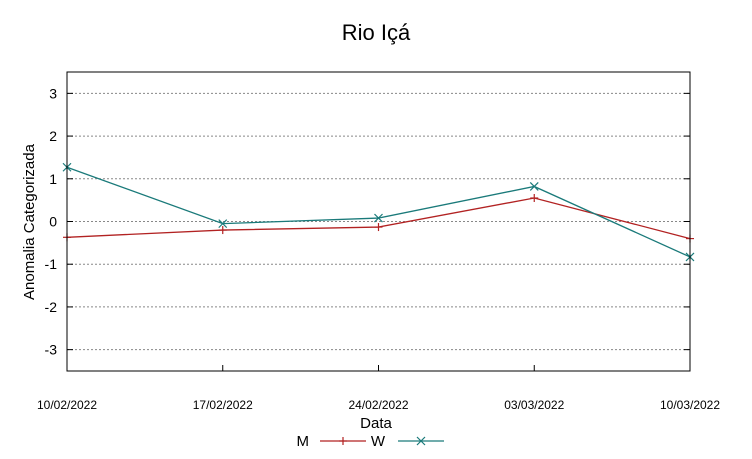 The image size is (752, 459). Describe the element at coordinates (376, 32) in the screenshot. I see `chart-title: Rio Içá` at that location.